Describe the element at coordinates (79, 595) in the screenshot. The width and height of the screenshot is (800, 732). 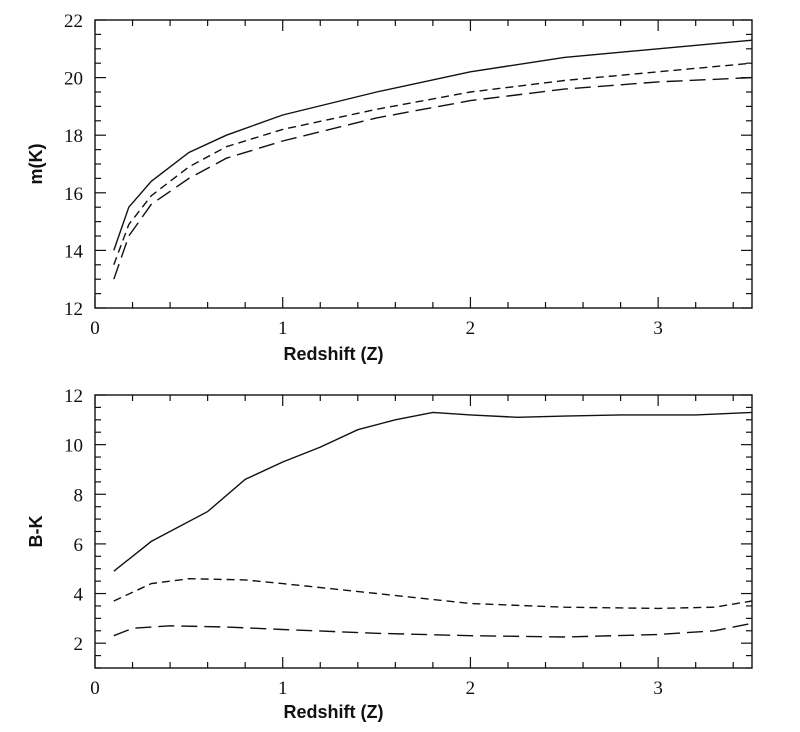
I see `y-tick-label: 4` at that location.